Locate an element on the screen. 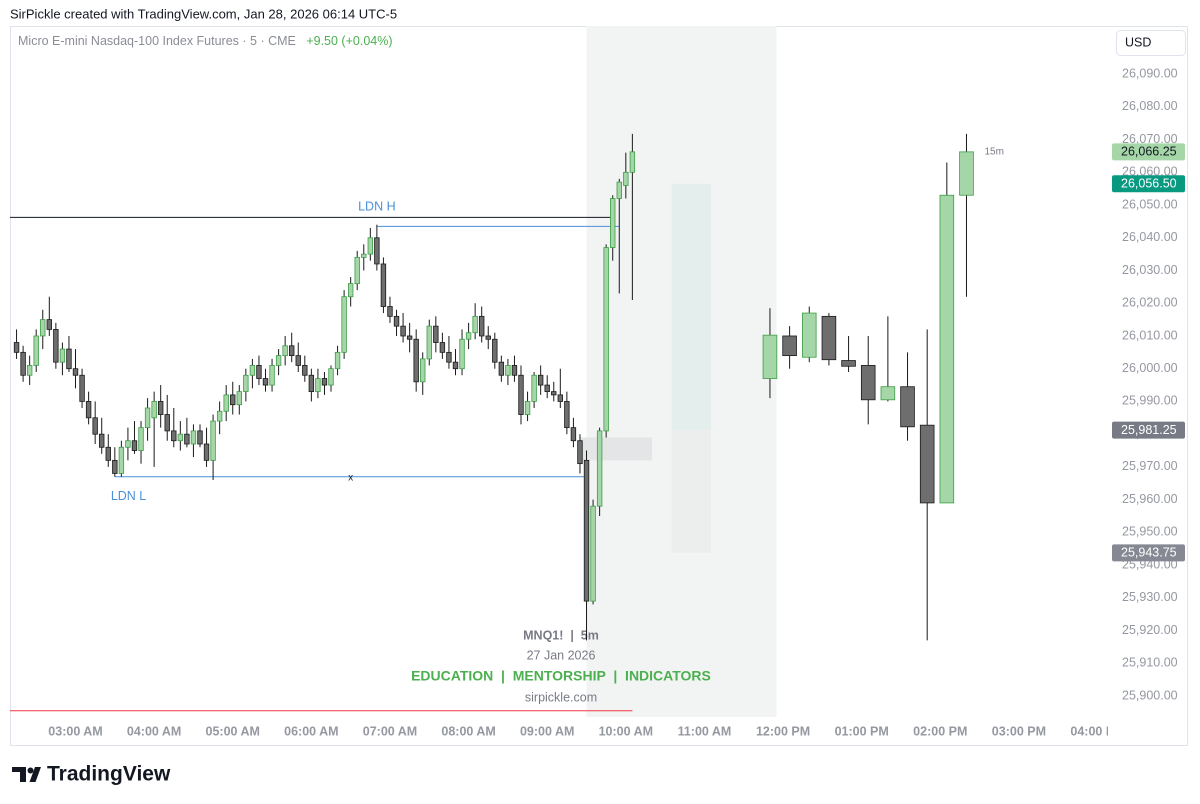  price-label: 26,066.25 is located at coordinates (1149, 152).